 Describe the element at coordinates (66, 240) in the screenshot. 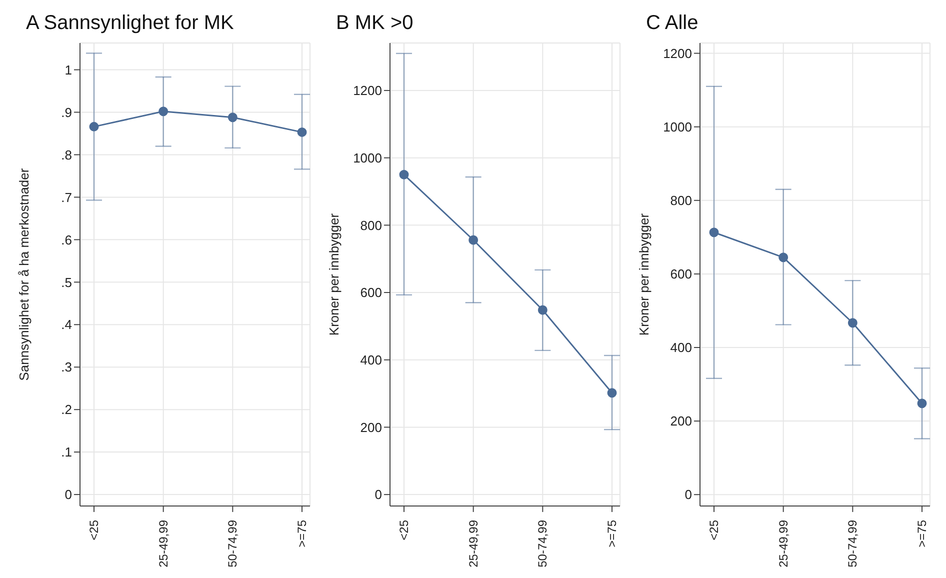

I see `y-tick-label: .6` at that location.